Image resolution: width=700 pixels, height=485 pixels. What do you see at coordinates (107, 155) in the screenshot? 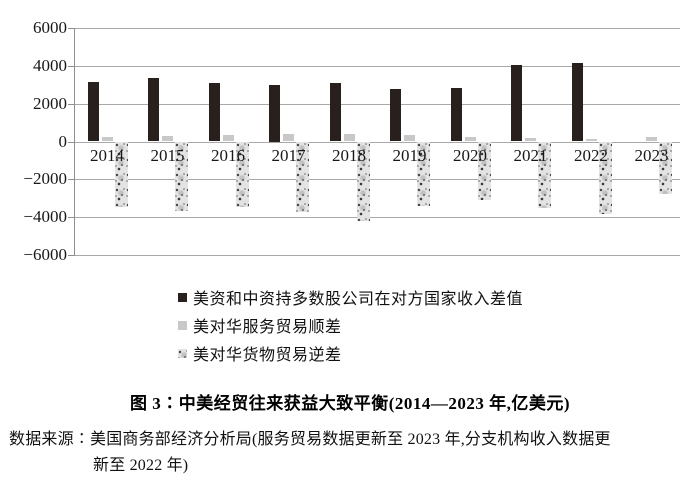
I see `x-axis-label-2014: 2014` at bounding box center [107, 155].